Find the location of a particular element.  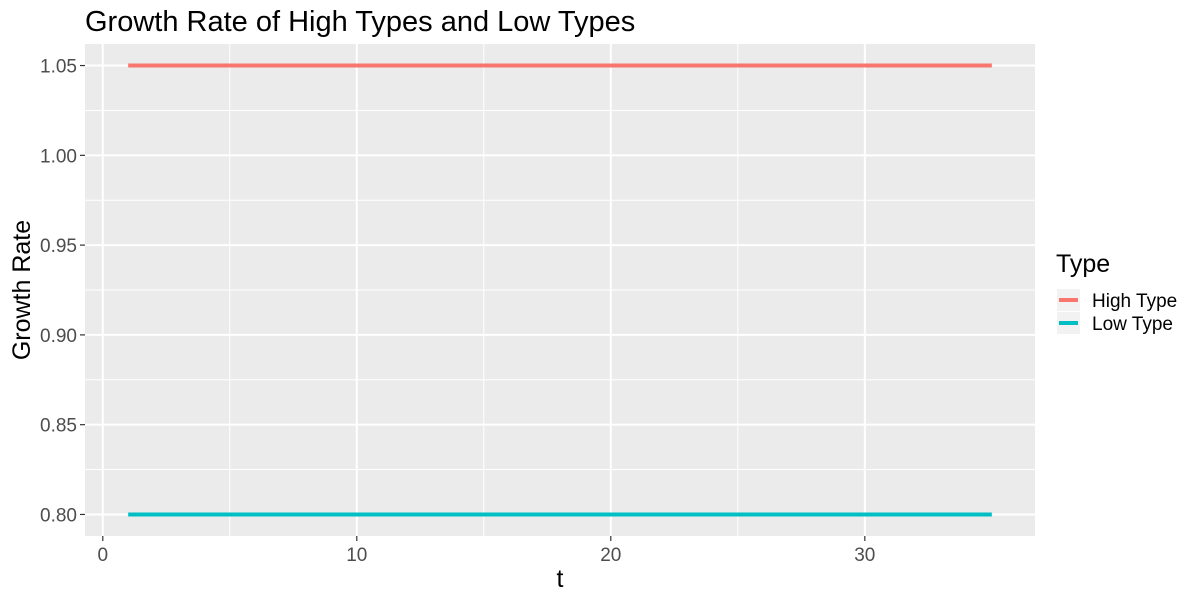

x-tick-label: 0 is located at coordinates (102, 555).